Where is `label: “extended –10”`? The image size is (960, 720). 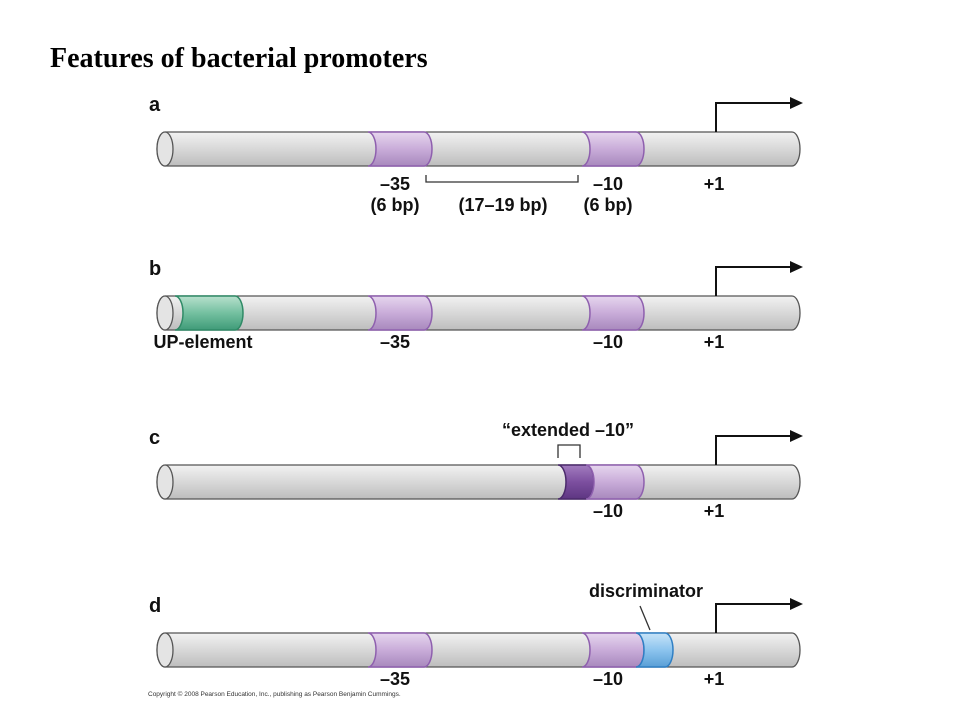 label: “extended –10” is located at coordinates (568, 430).